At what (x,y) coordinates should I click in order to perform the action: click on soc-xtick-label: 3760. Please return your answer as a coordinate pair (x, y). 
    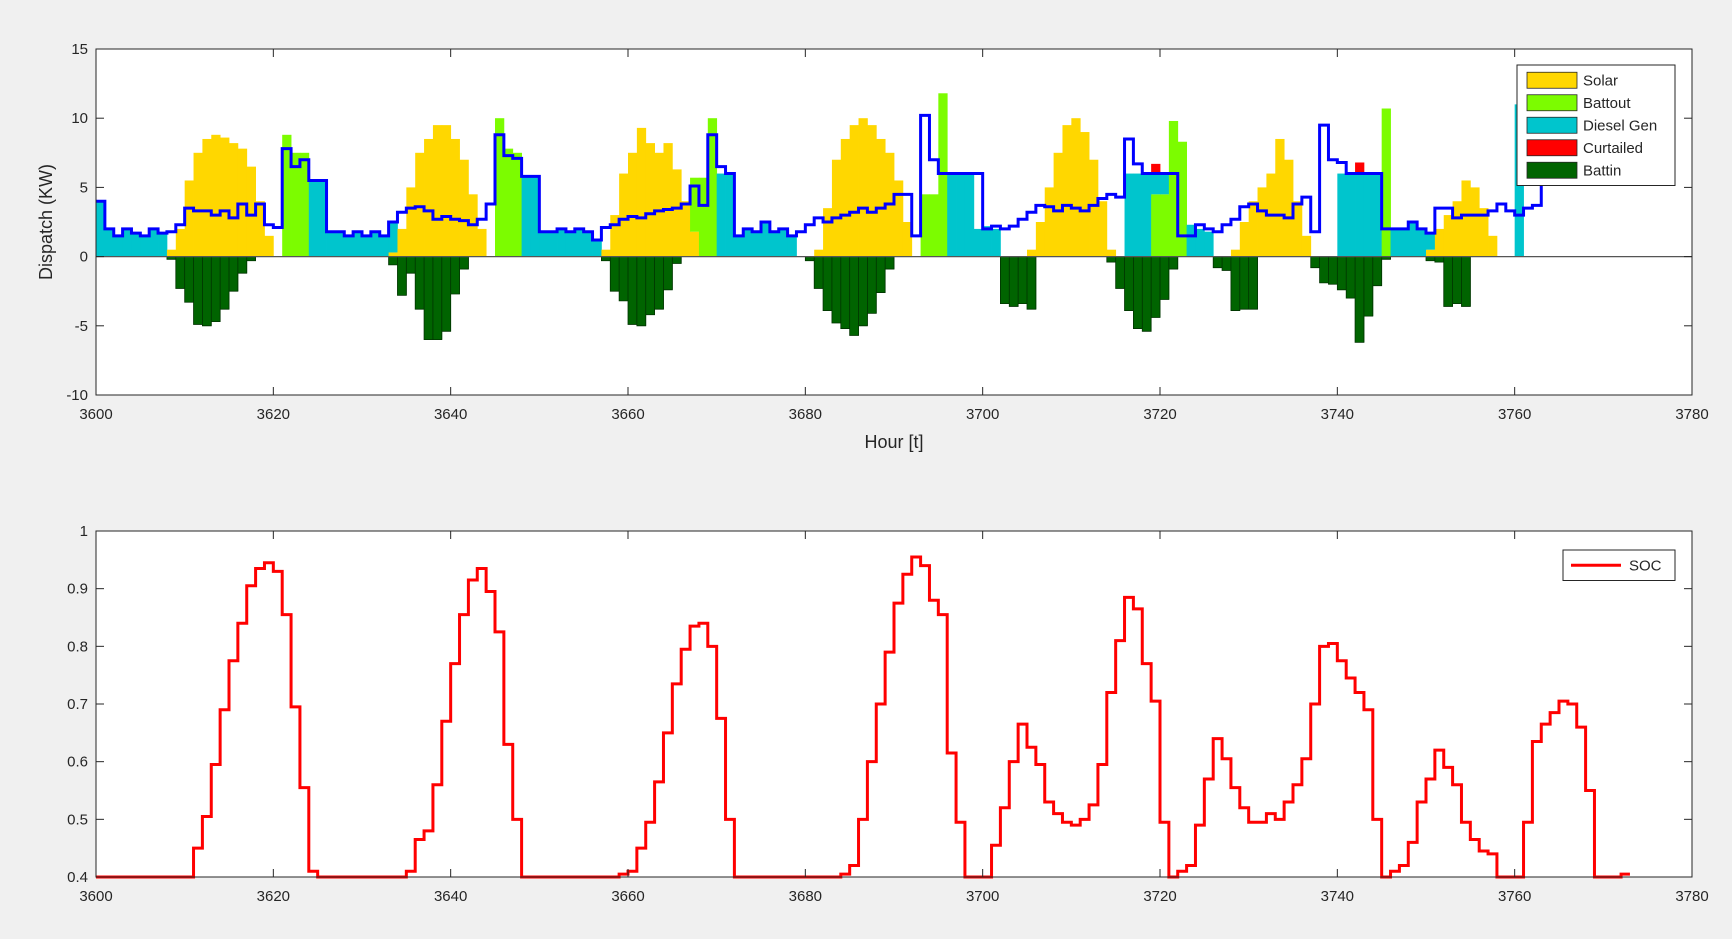
    Looking at the image, I should click on (1514, 896).